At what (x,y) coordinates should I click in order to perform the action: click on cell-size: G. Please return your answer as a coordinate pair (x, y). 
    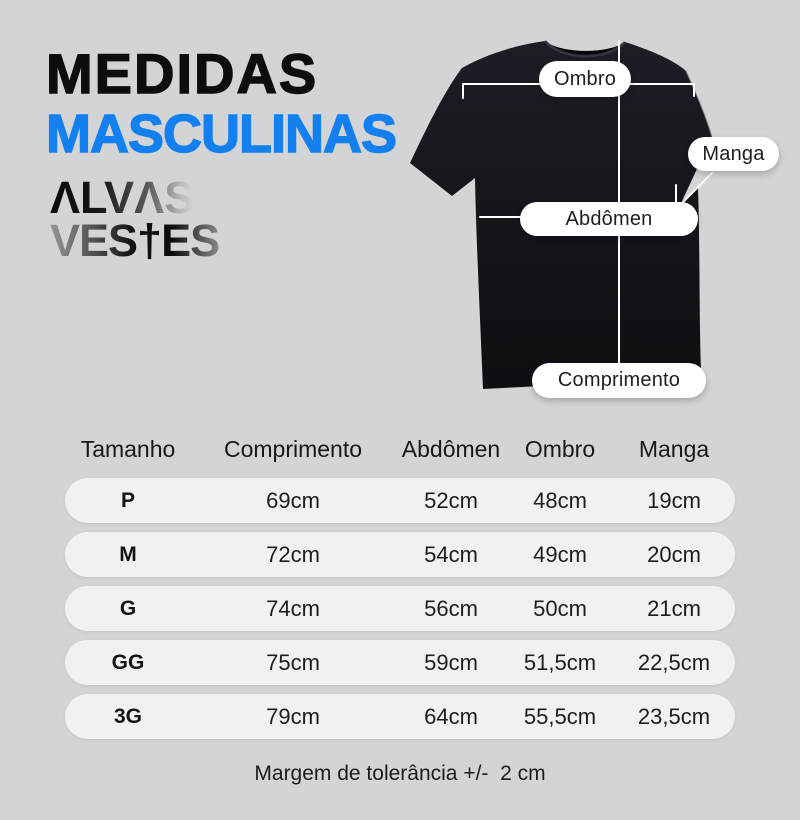
    Looking at the image, I should click on (128, 608).